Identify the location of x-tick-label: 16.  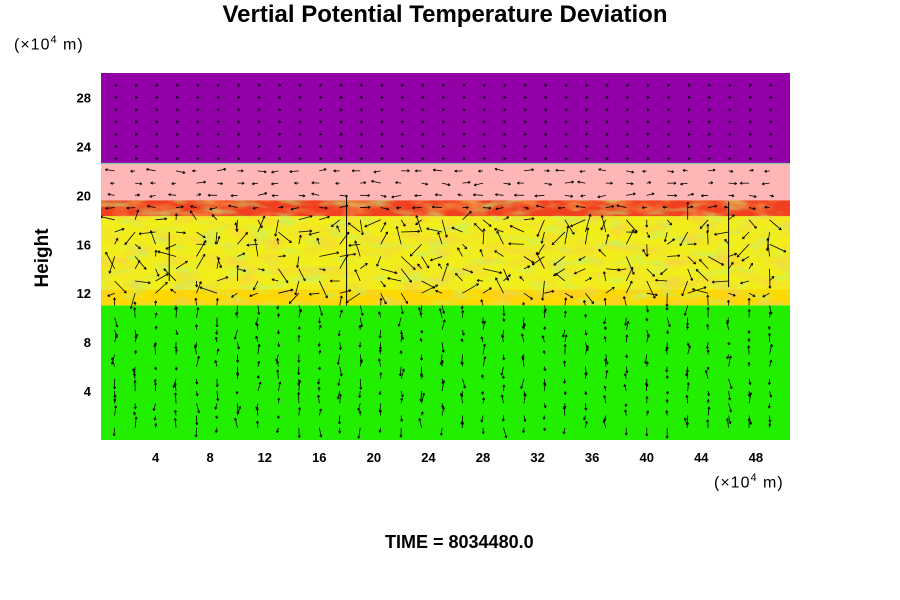
(319, 457).